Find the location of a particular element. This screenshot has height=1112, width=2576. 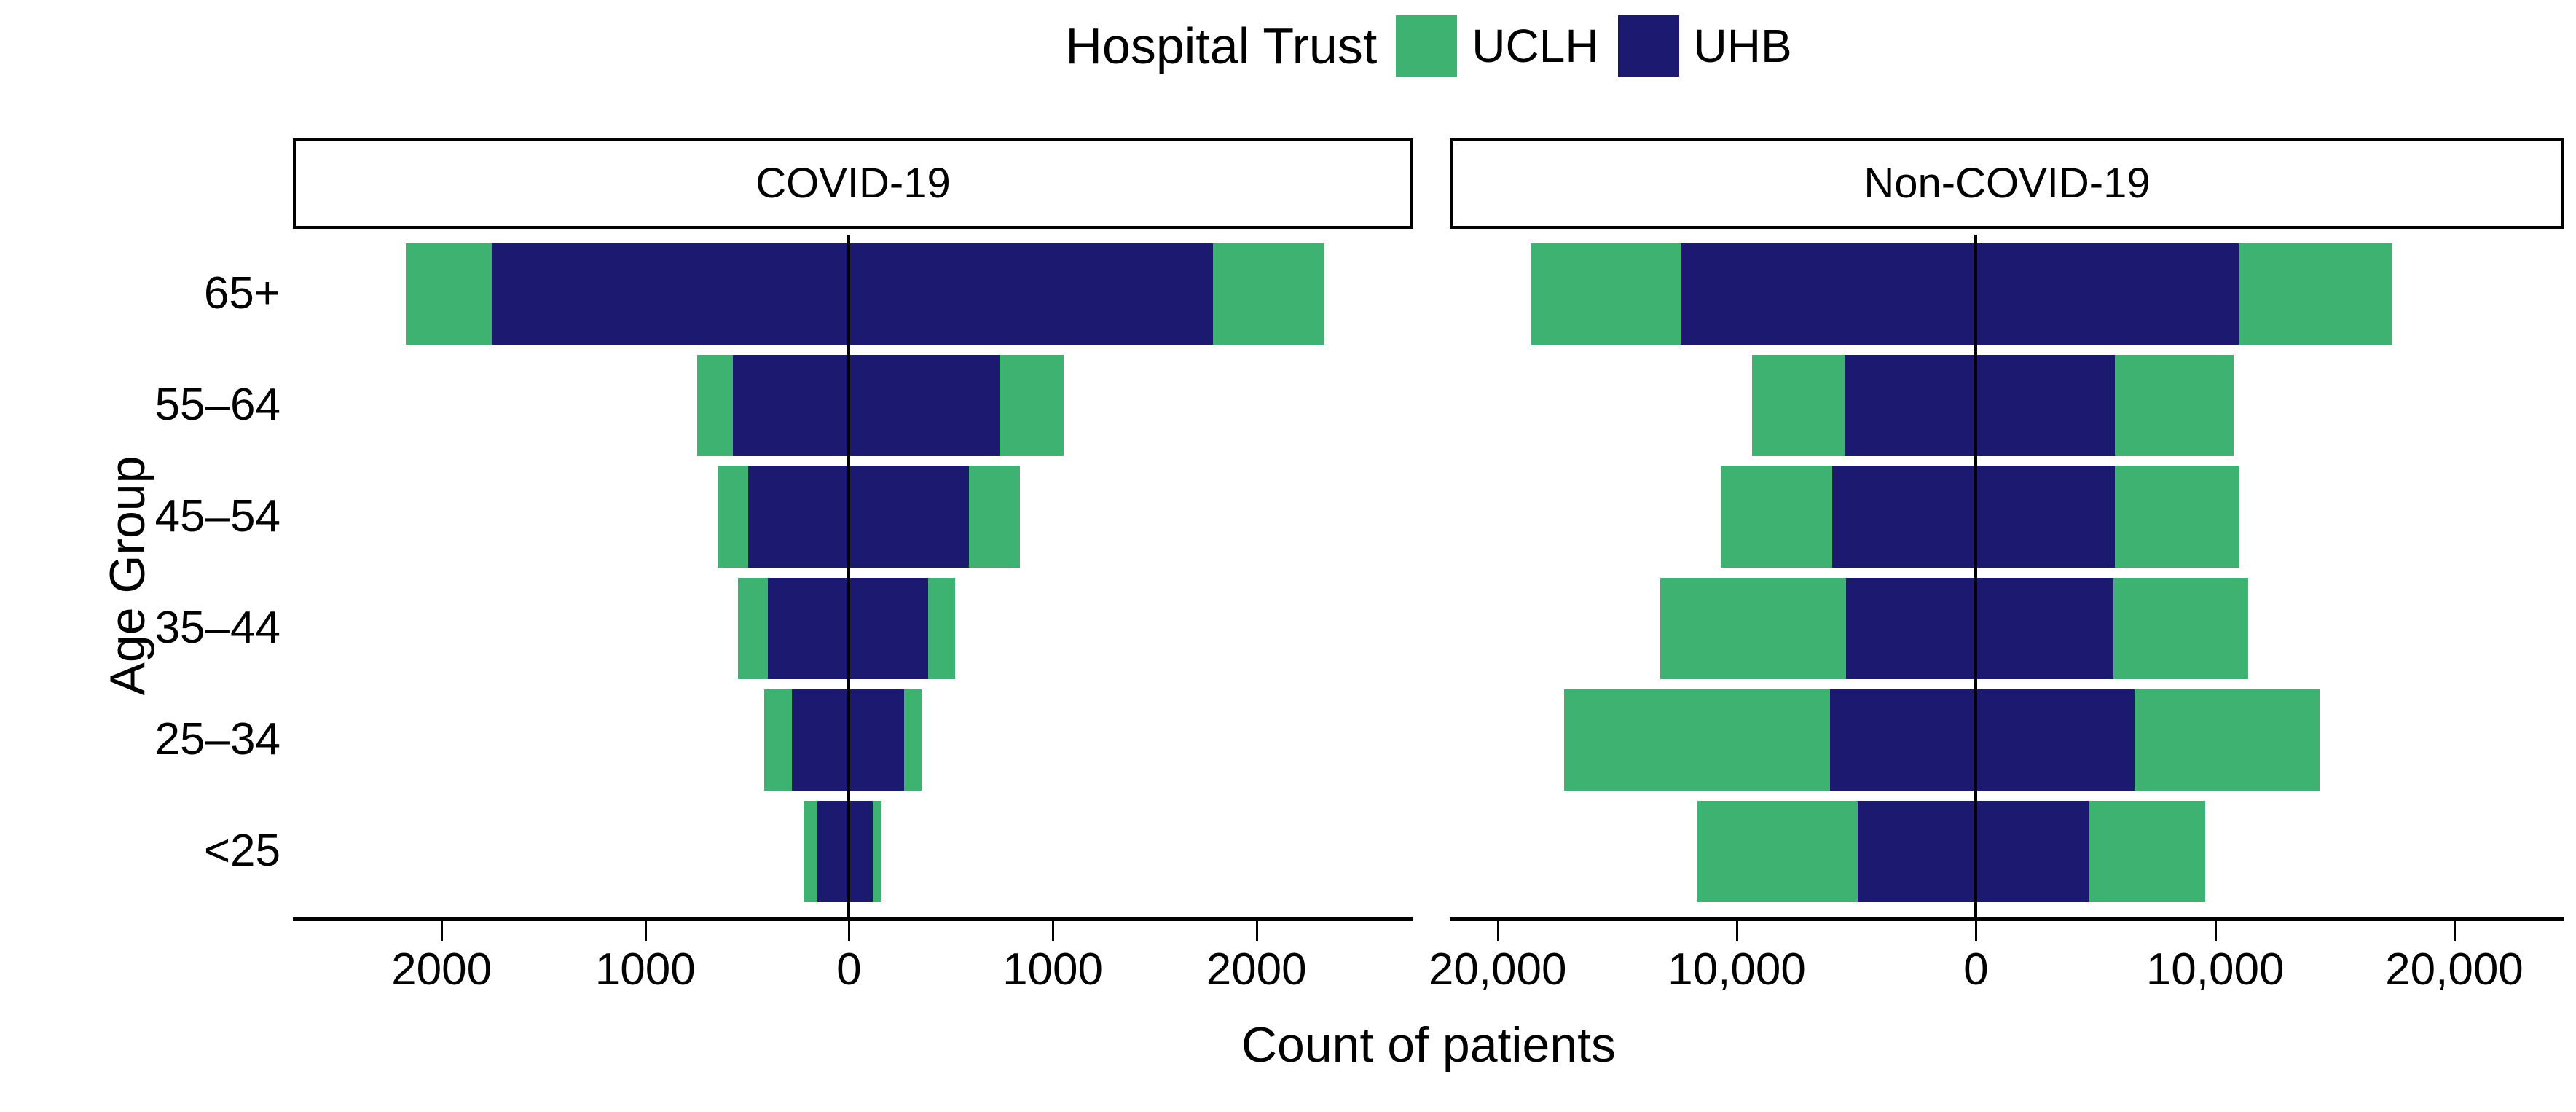

y-axis-label: <25 is located at coordinates (241, 851).